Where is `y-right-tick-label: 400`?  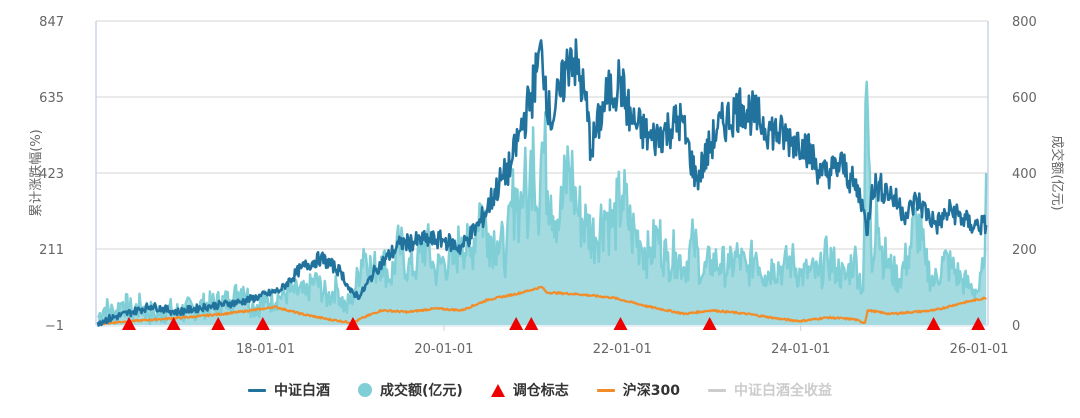
y-right-tick-label: 400 is located at coordinates (1024, 174).